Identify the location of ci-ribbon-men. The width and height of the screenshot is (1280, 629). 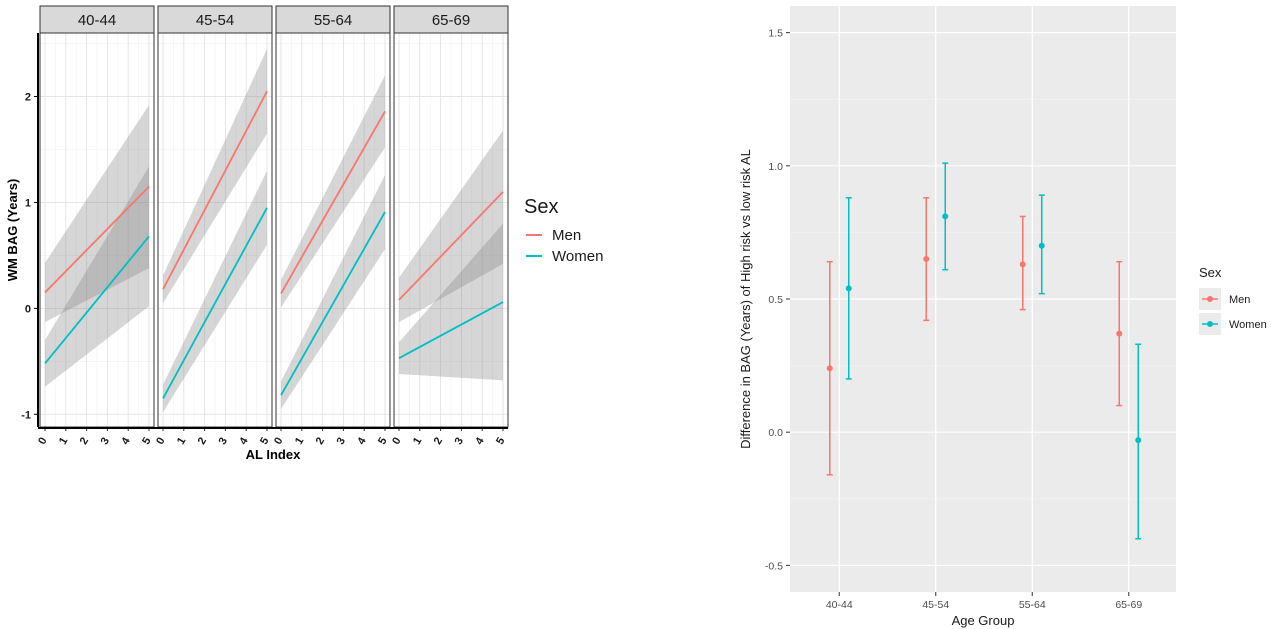
(451, 226).